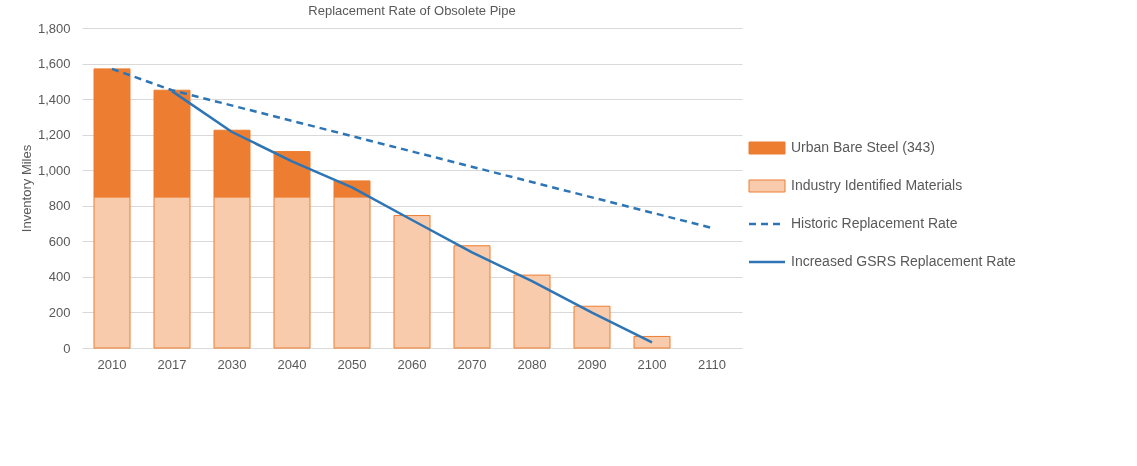 Image resolution: width=1137 pixels, height=466 pixels. I want to click on y-tick-label: 800, so click(59, 206).